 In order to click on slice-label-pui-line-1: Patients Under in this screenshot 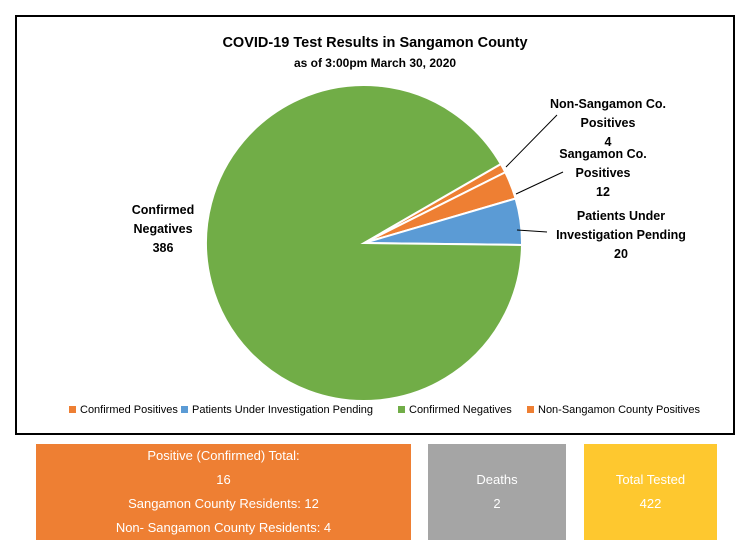, I will do `click(621, 216)`.